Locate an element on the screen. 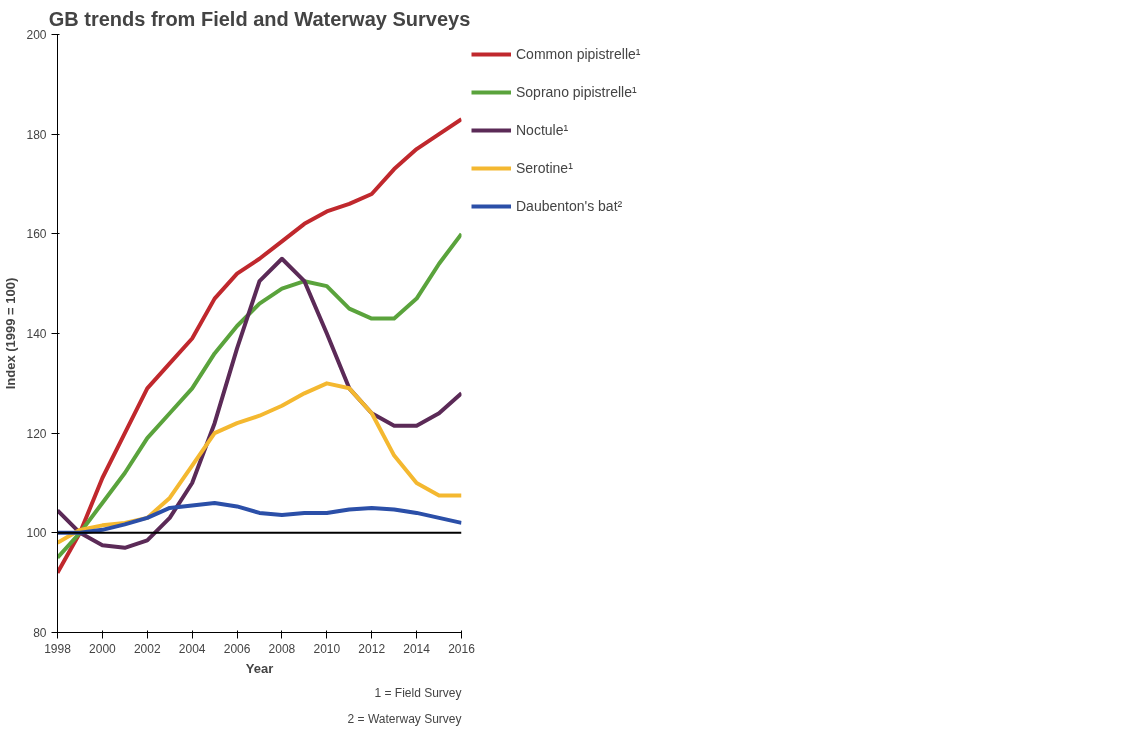  x-tick-label: 2012 is located at coordinates (372, 648).